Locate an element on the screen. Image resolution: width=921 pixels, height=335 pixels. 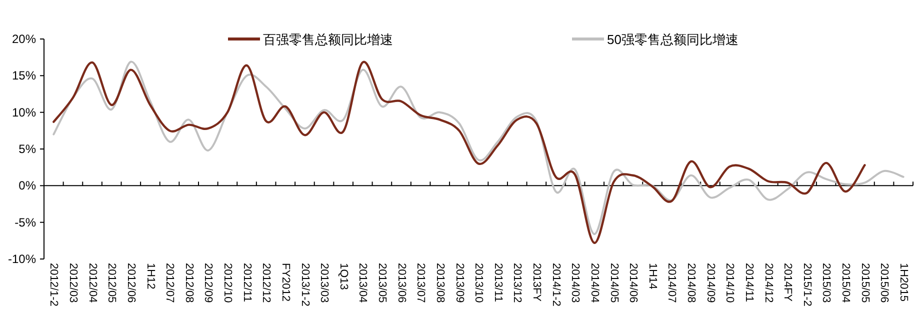
x-tick-label: 2012/12 is located at coordinates (266, 283).